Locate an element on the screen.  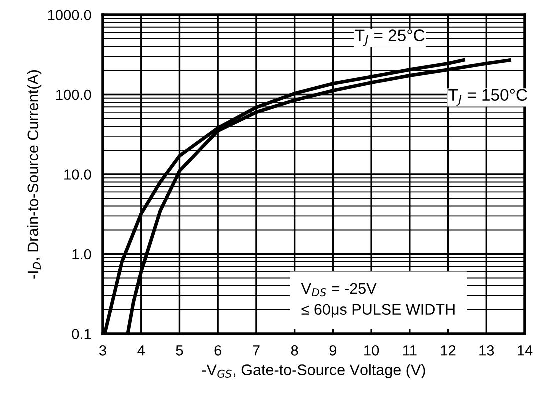
x-tick-label: 3 is located at coordinates (103, 350).